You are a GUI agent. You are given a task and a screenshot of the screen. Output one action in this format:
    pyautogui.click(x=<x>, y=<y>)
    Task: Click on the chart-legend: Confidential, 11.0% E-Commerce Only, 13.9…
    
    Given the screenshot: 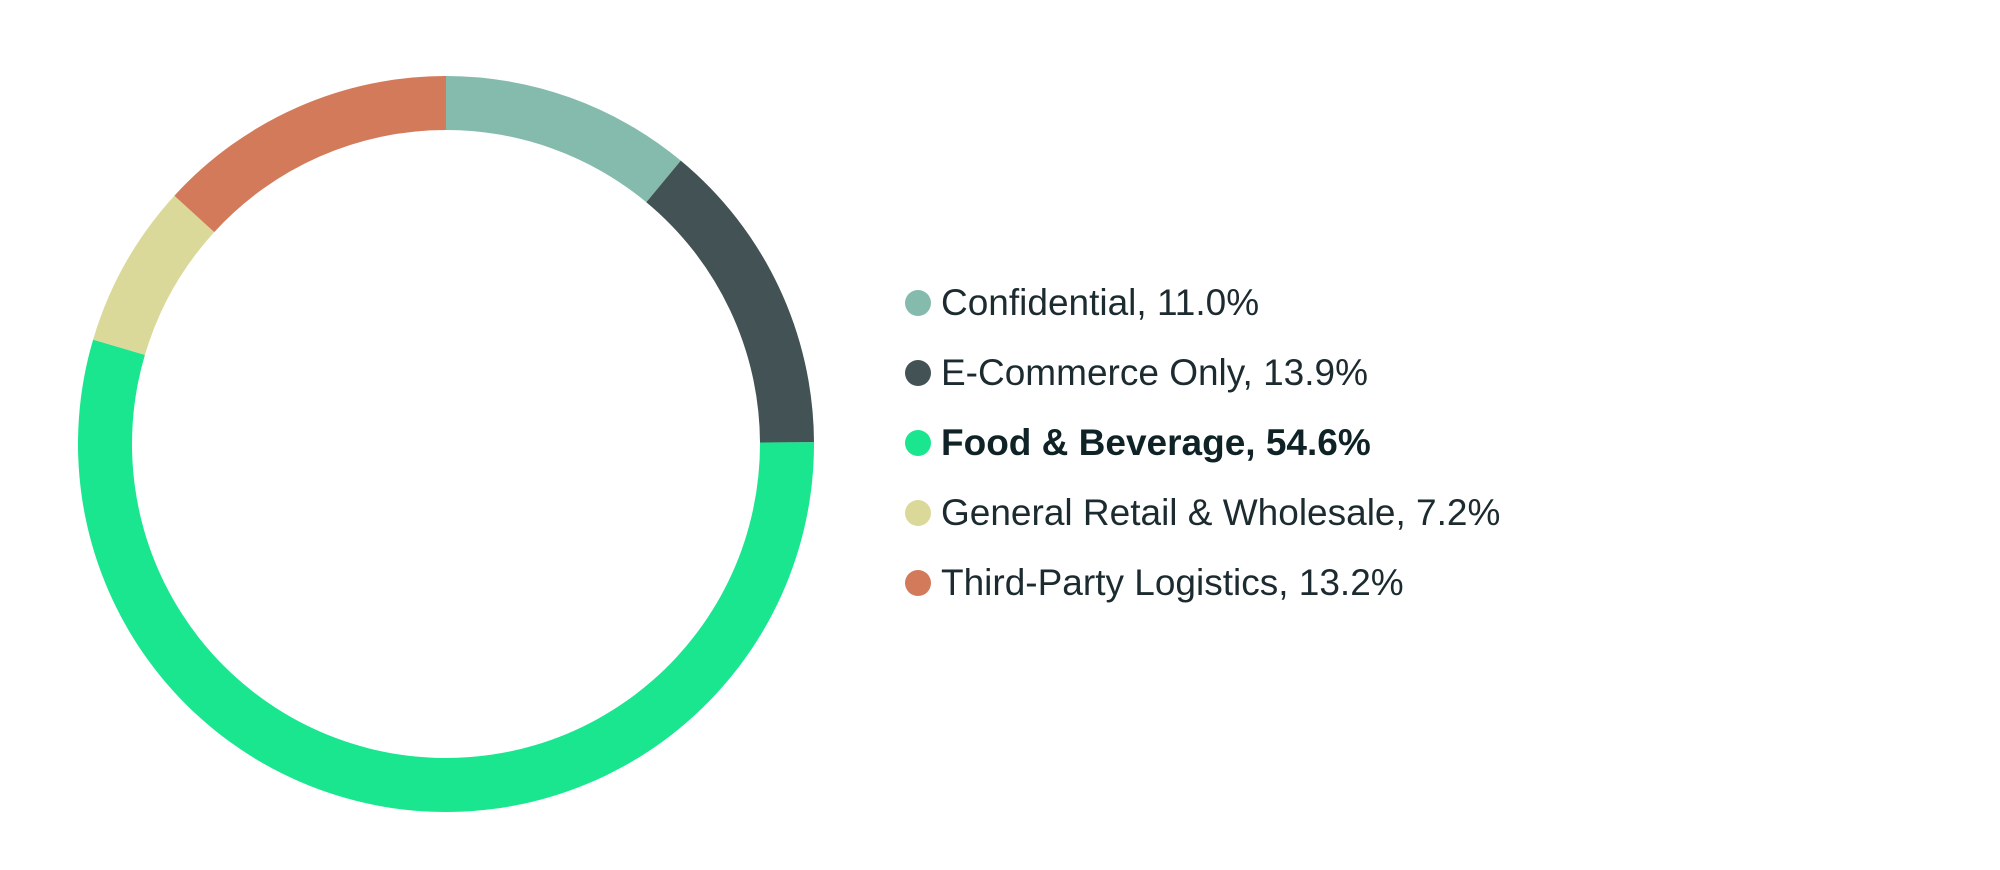 What is the action you would take?
    pyautogui.click(x=1202, y=443)
    